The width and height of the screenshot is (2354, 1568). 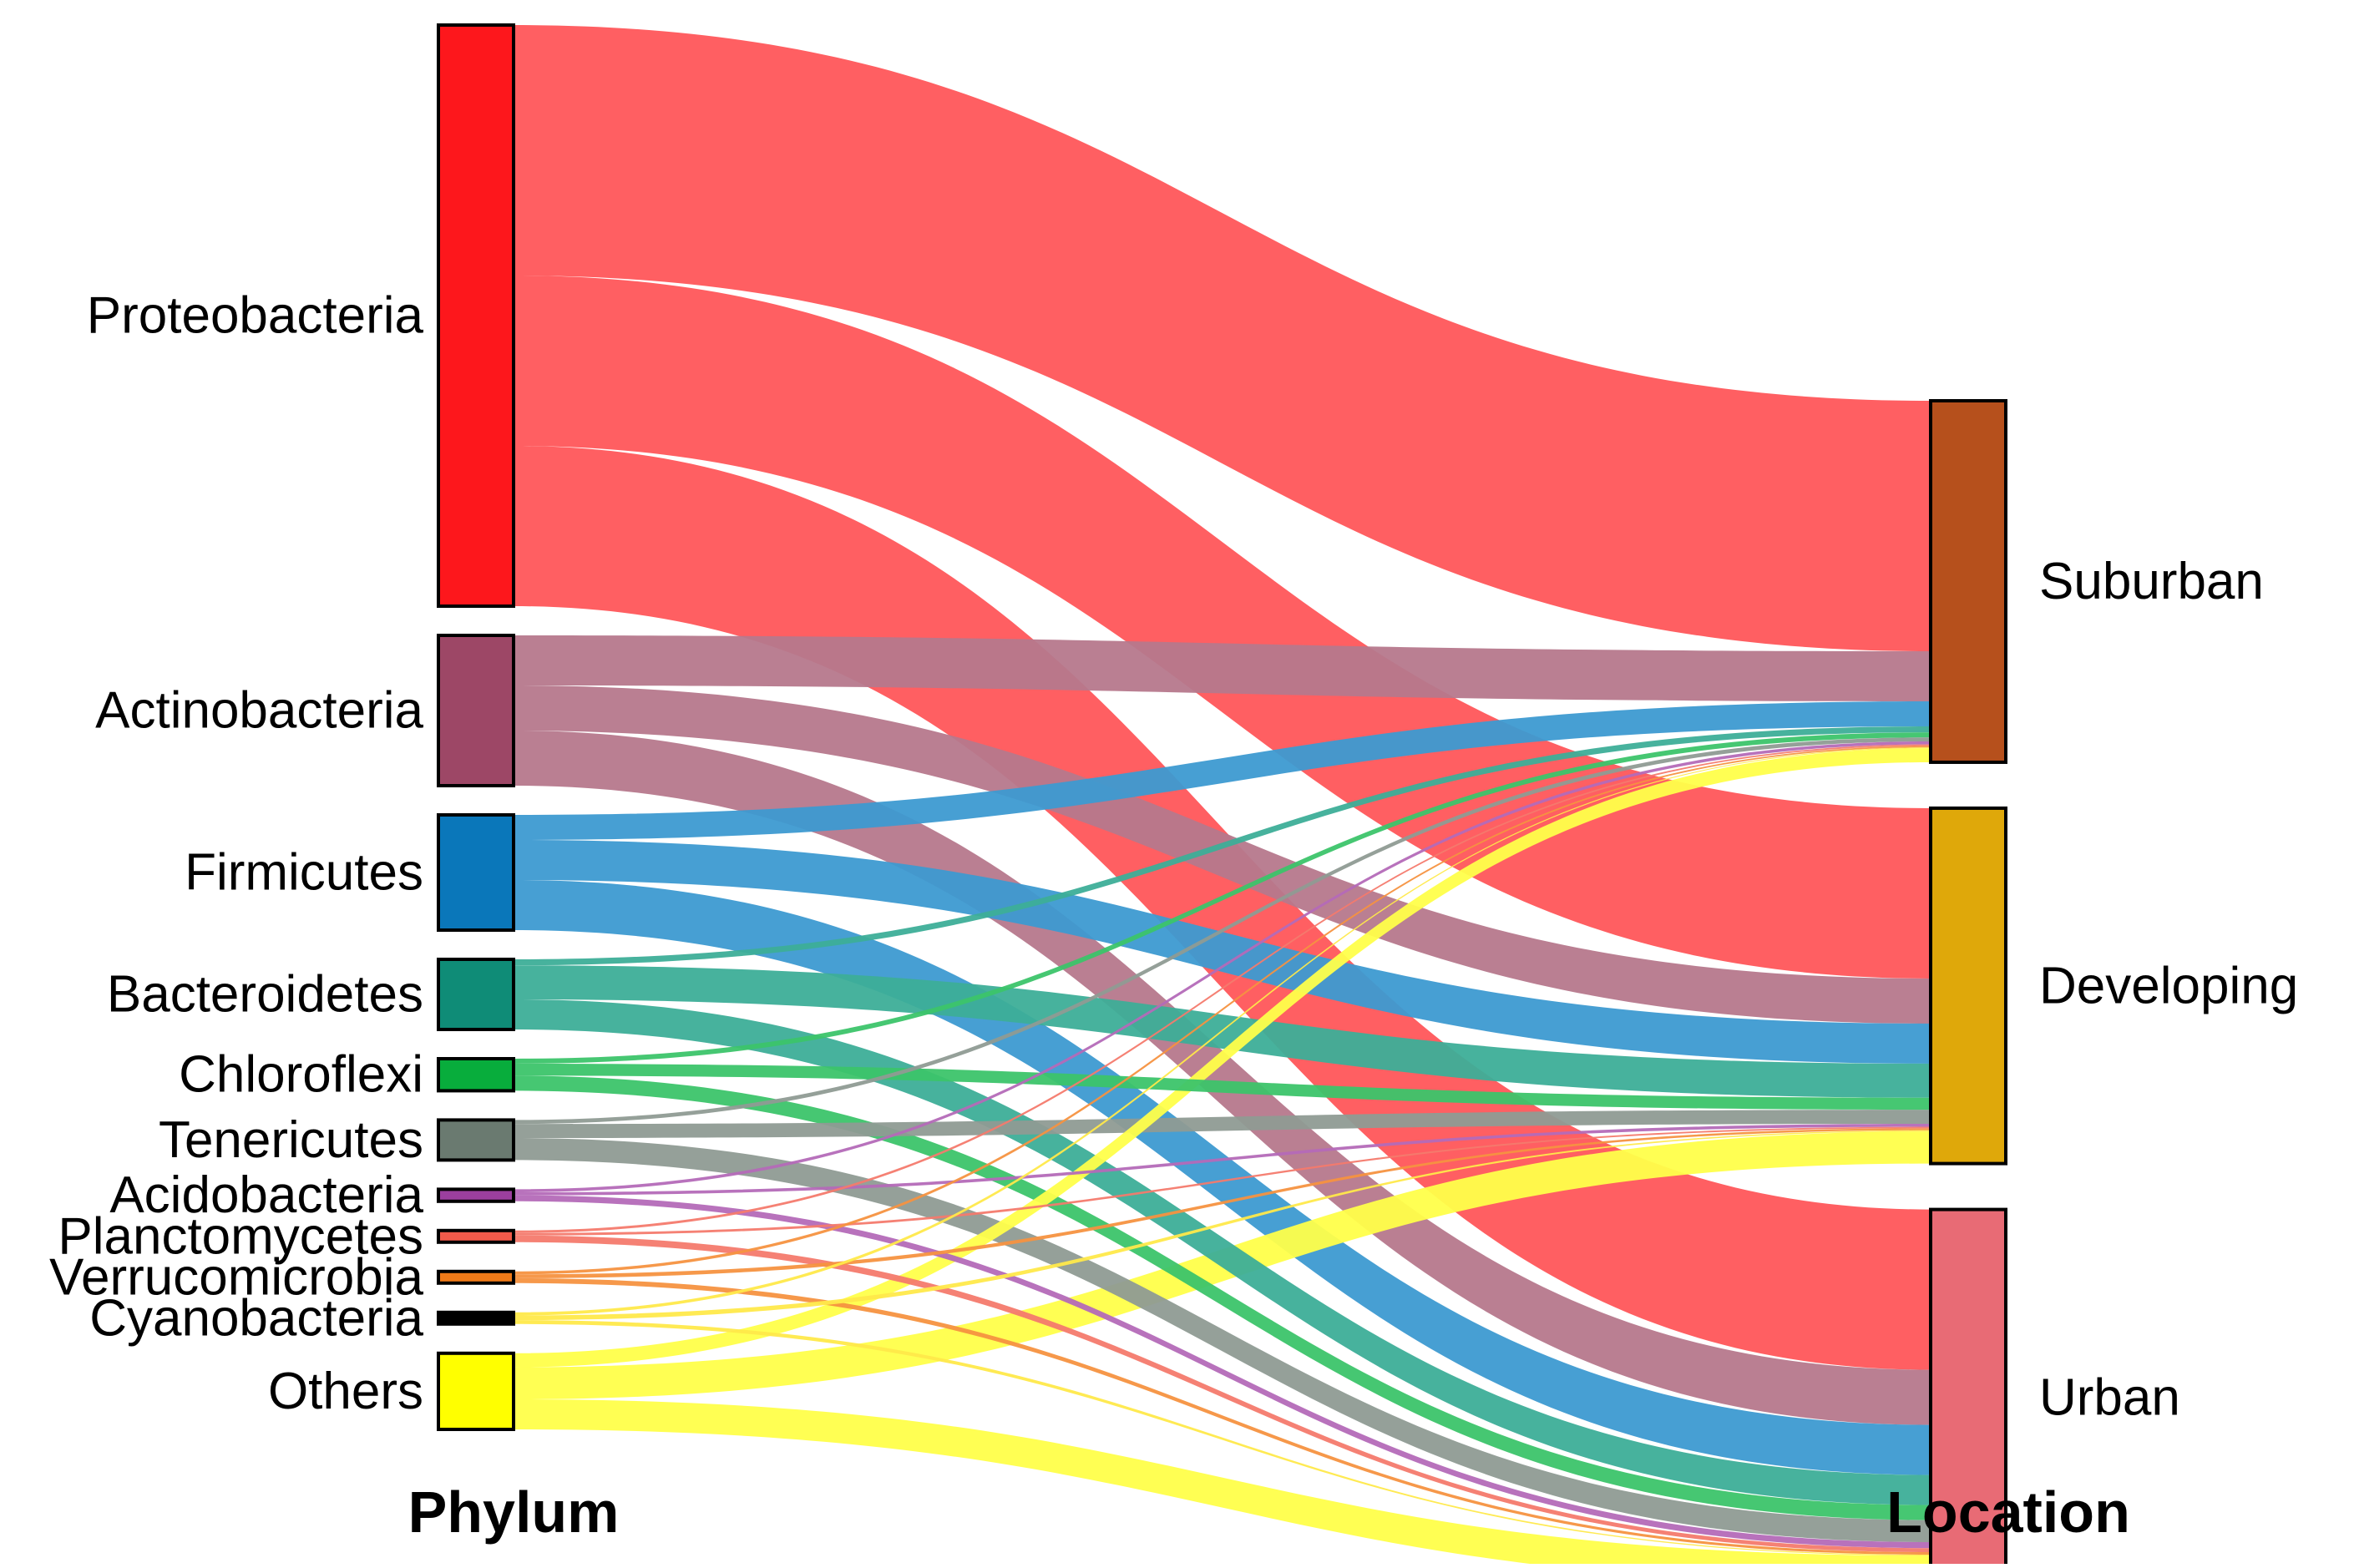 I want to click on flow-firmicutes-to-suburban, so click(x=1222, y=770).